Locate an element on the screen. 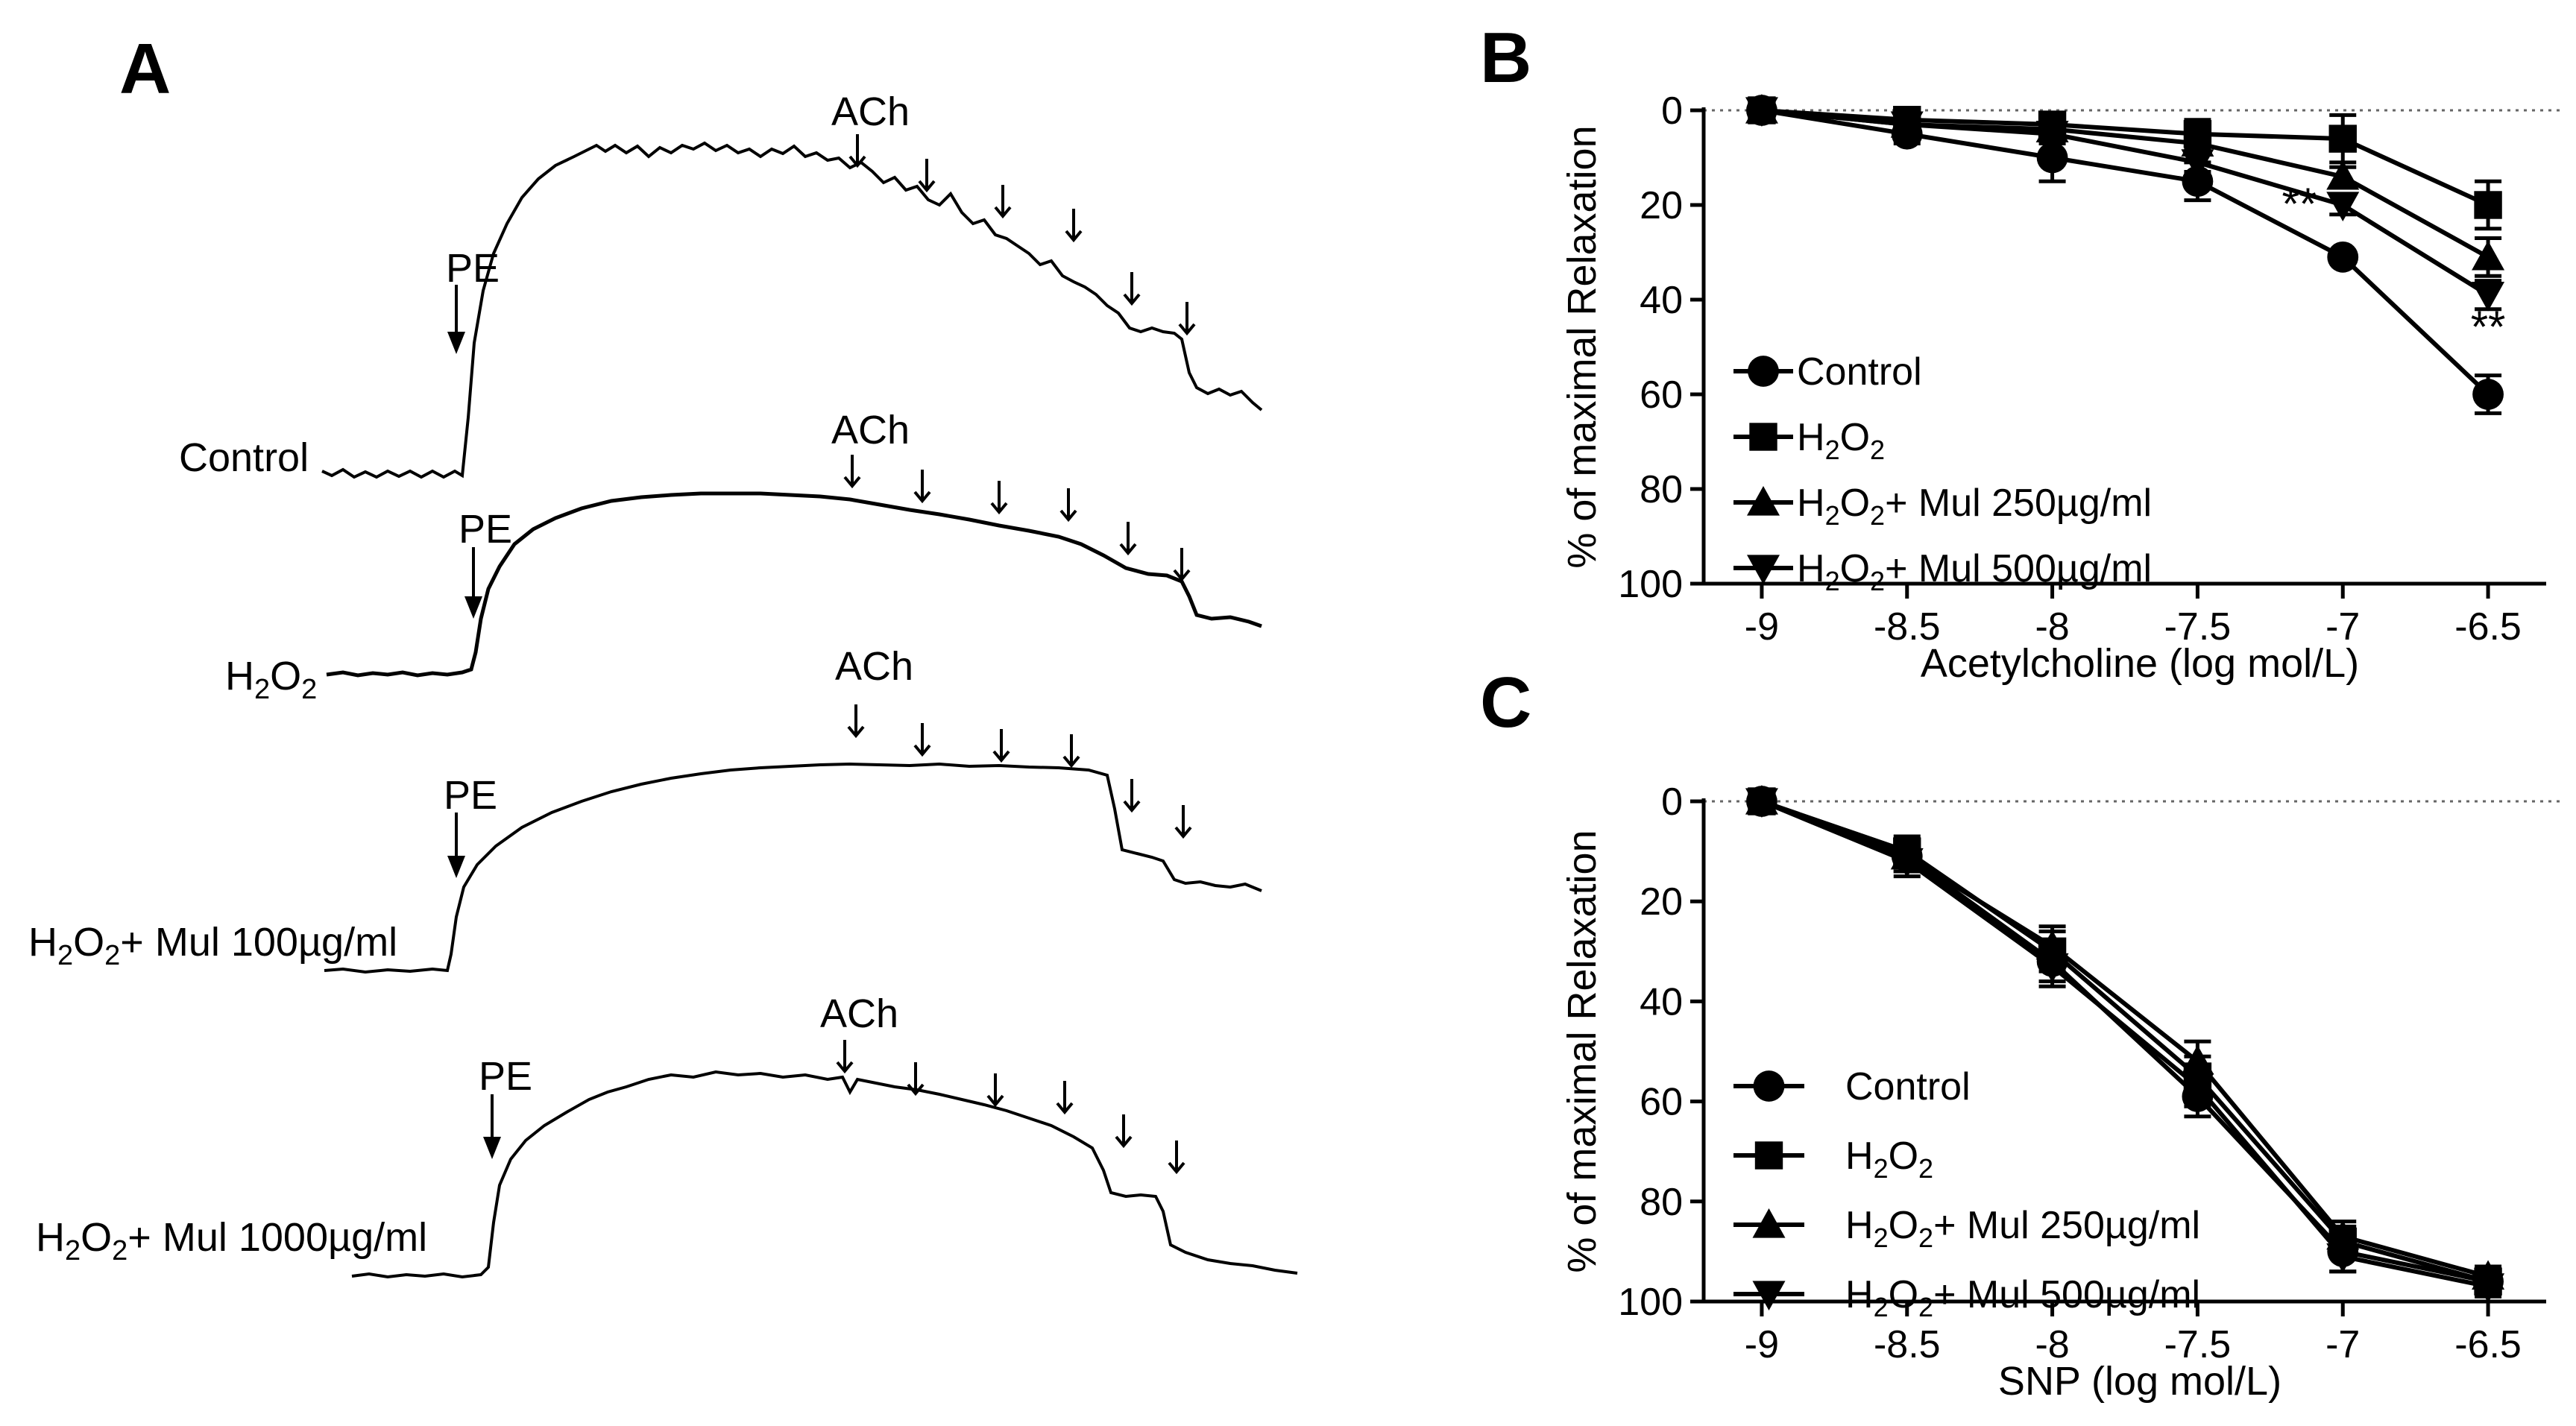  trace-control: Control PE ACh is located at coordinates (721, 284).